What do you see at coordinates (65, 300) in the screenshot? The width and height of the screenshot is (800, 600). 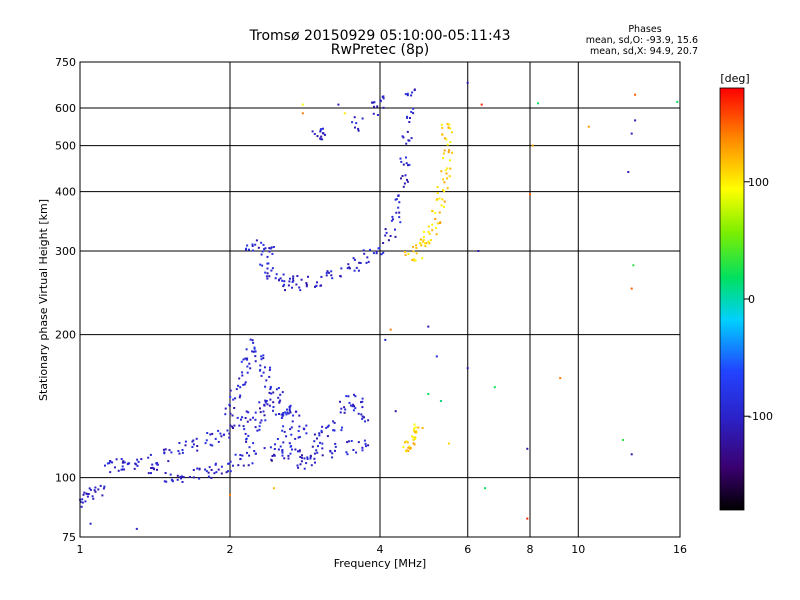 I see `y-tick-labels: 75 100 200 300 400 500 600 750` at bounding box center [65, 300].